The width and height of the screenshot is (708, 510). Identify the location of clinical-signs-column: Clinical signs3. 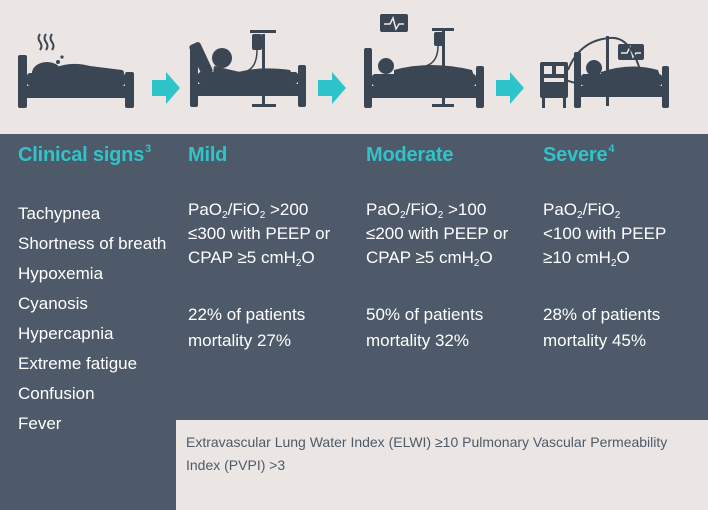
(85, 155).